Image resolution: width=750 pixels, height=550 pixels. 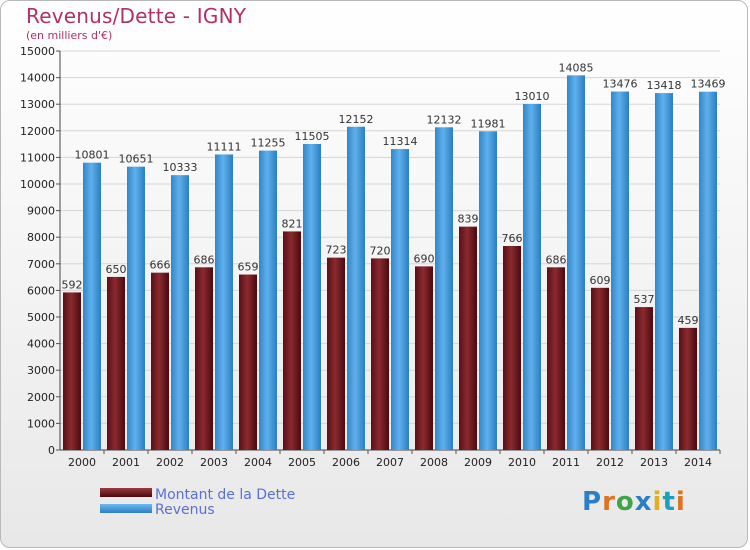 What do you see at coordinates (268, 143) in the screenshot?
I see `data-label-revenue: 11255` at bounding box center [268, 143].